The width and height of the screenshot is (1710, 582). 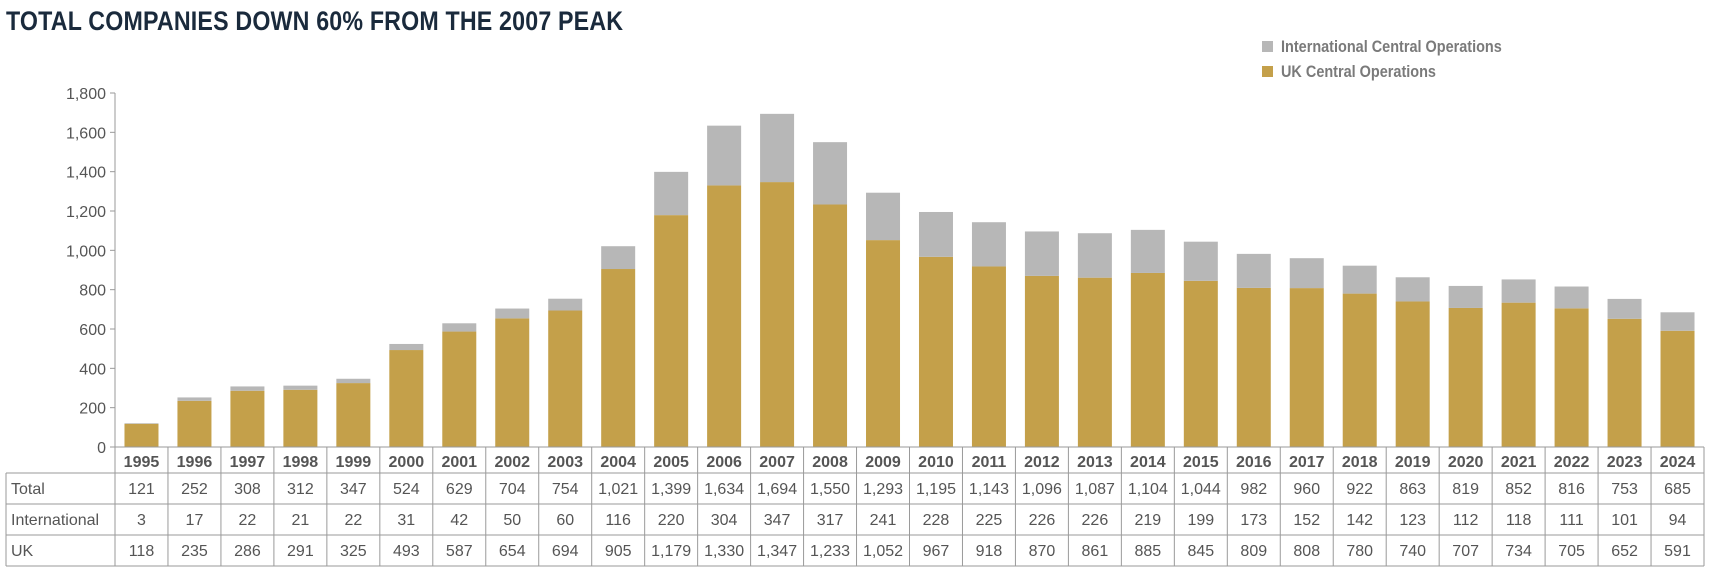 What do you see at coordinates (1465, 489) in the screenshot?
I see `table-cell: 819` at bounding box center [1465, 489].